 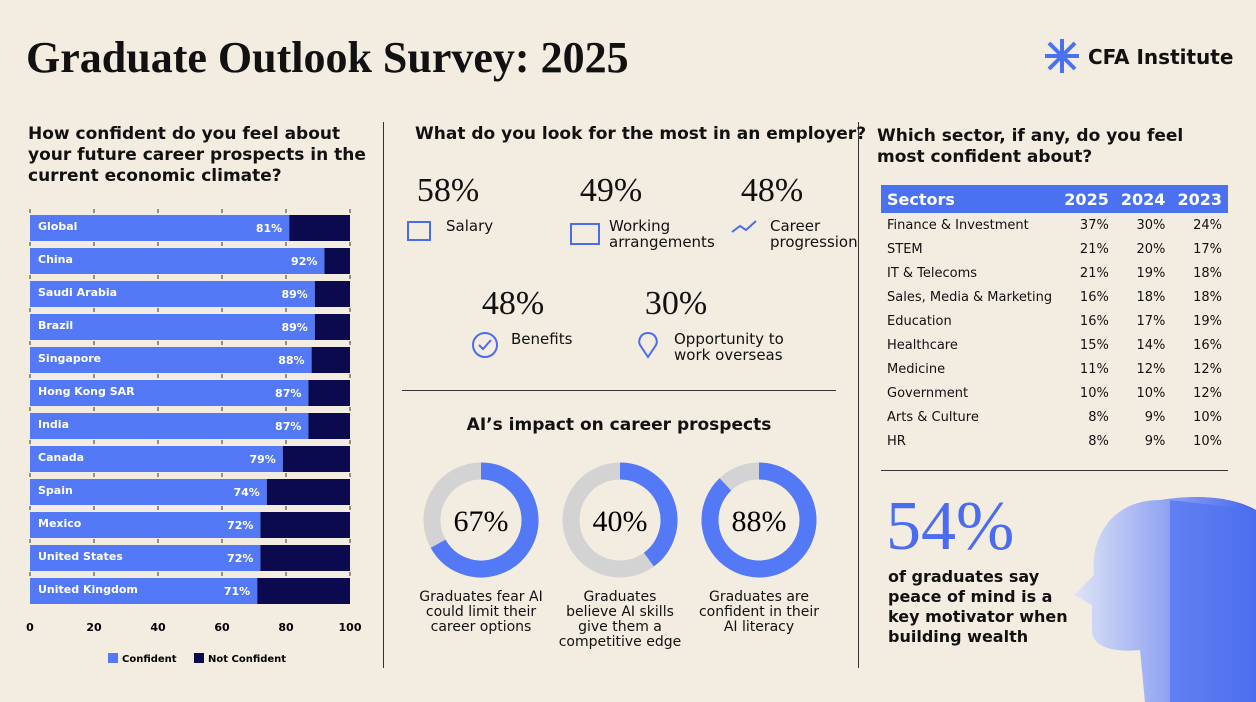 What do you see at coordinates (77, 292) in the screenshot?
I see `category-label: Saudi Arabia` at bounding box center [77, 292].